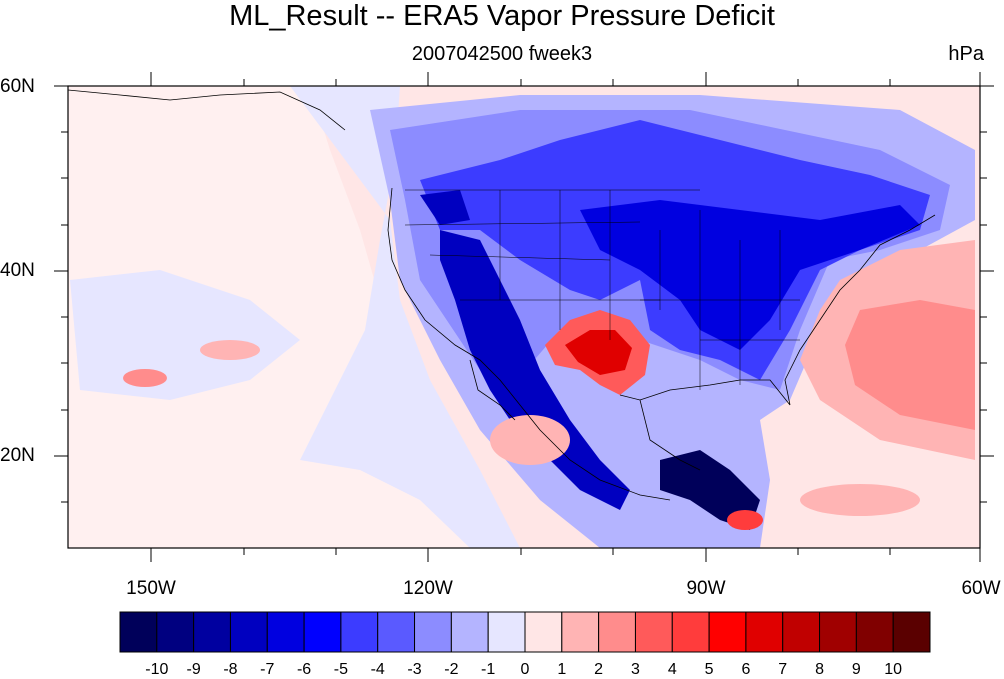 Image resolution: width=1004 pixels, height=679 pixels. Describe the element at coordinates (893, 669) in the screenshot. I see `colorbar-tick-label: 10` at that location.